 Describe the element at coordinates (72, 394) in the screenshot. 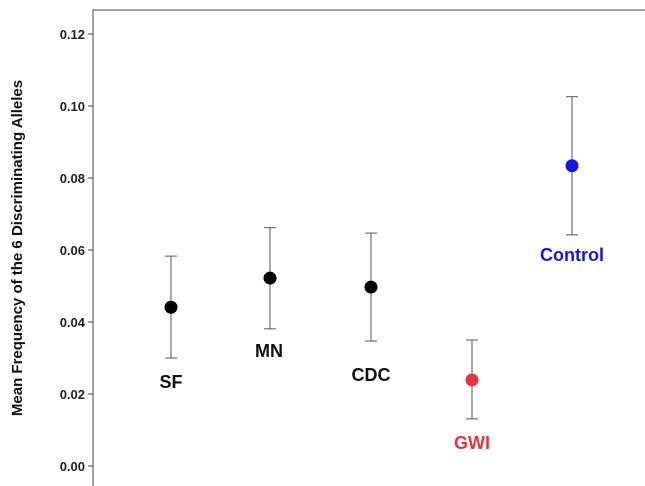

I see `y-tick-label: 0.02` at that location.